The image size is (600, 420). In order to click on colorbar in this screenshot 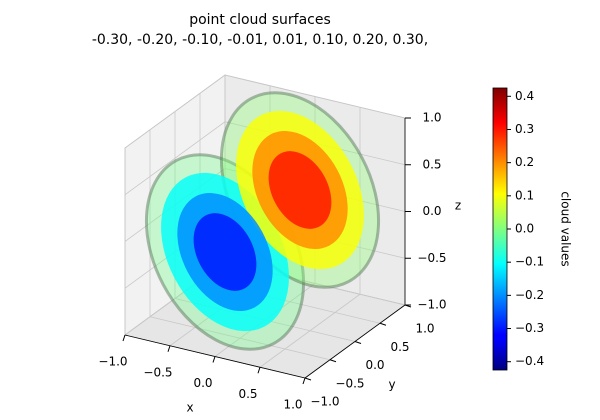, I will do `click(500, 229)`.